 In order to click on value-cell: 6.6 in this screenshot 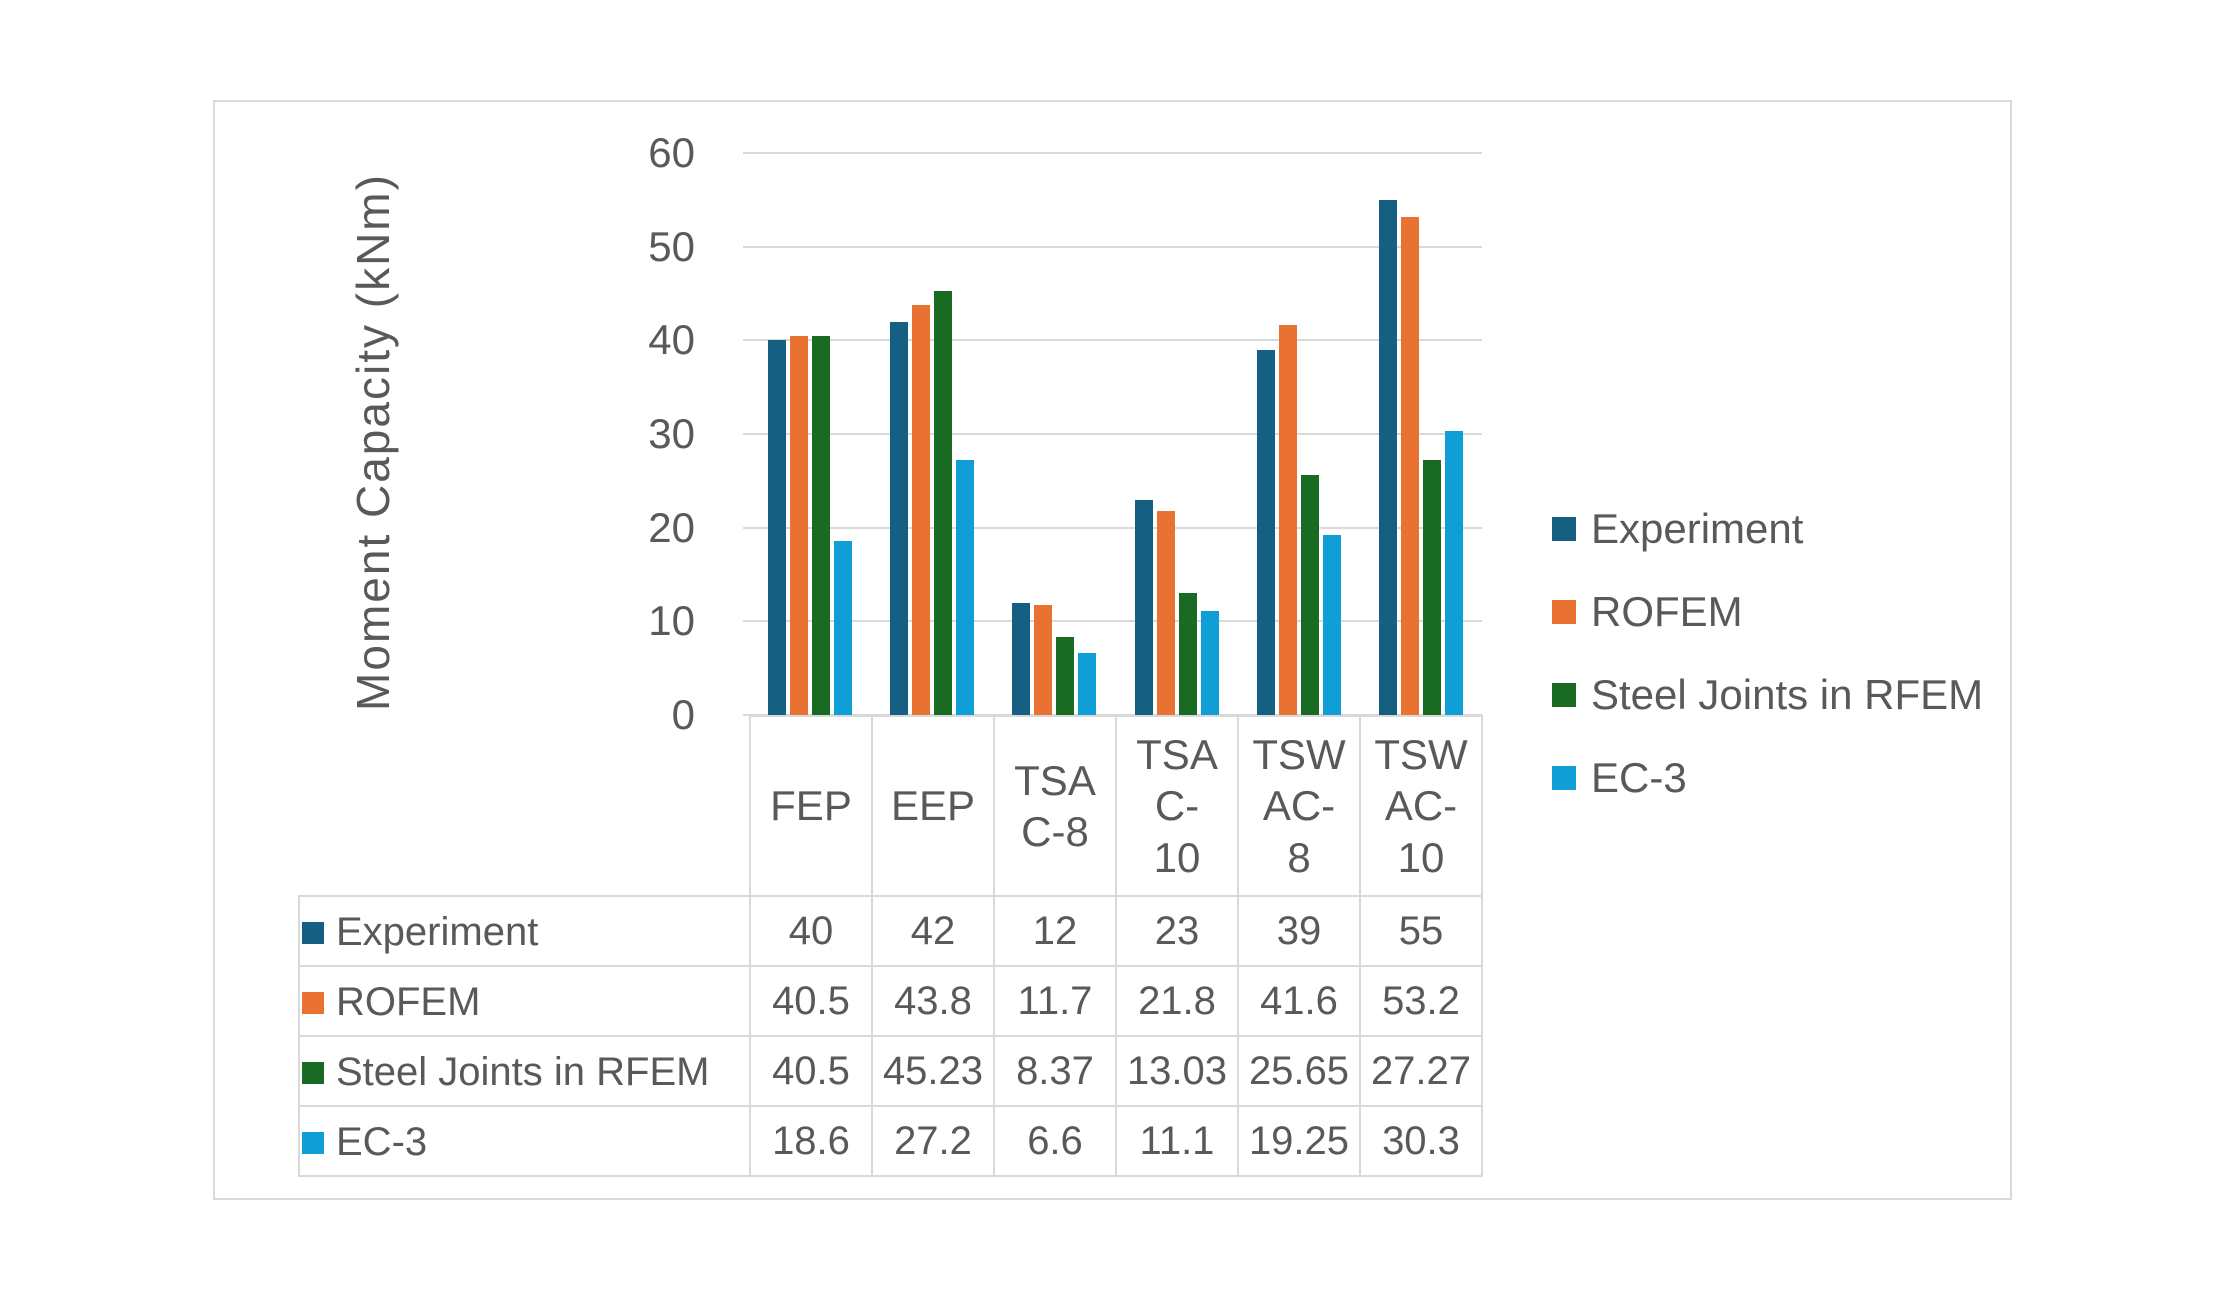, I will do `click(1055, 1141)`.